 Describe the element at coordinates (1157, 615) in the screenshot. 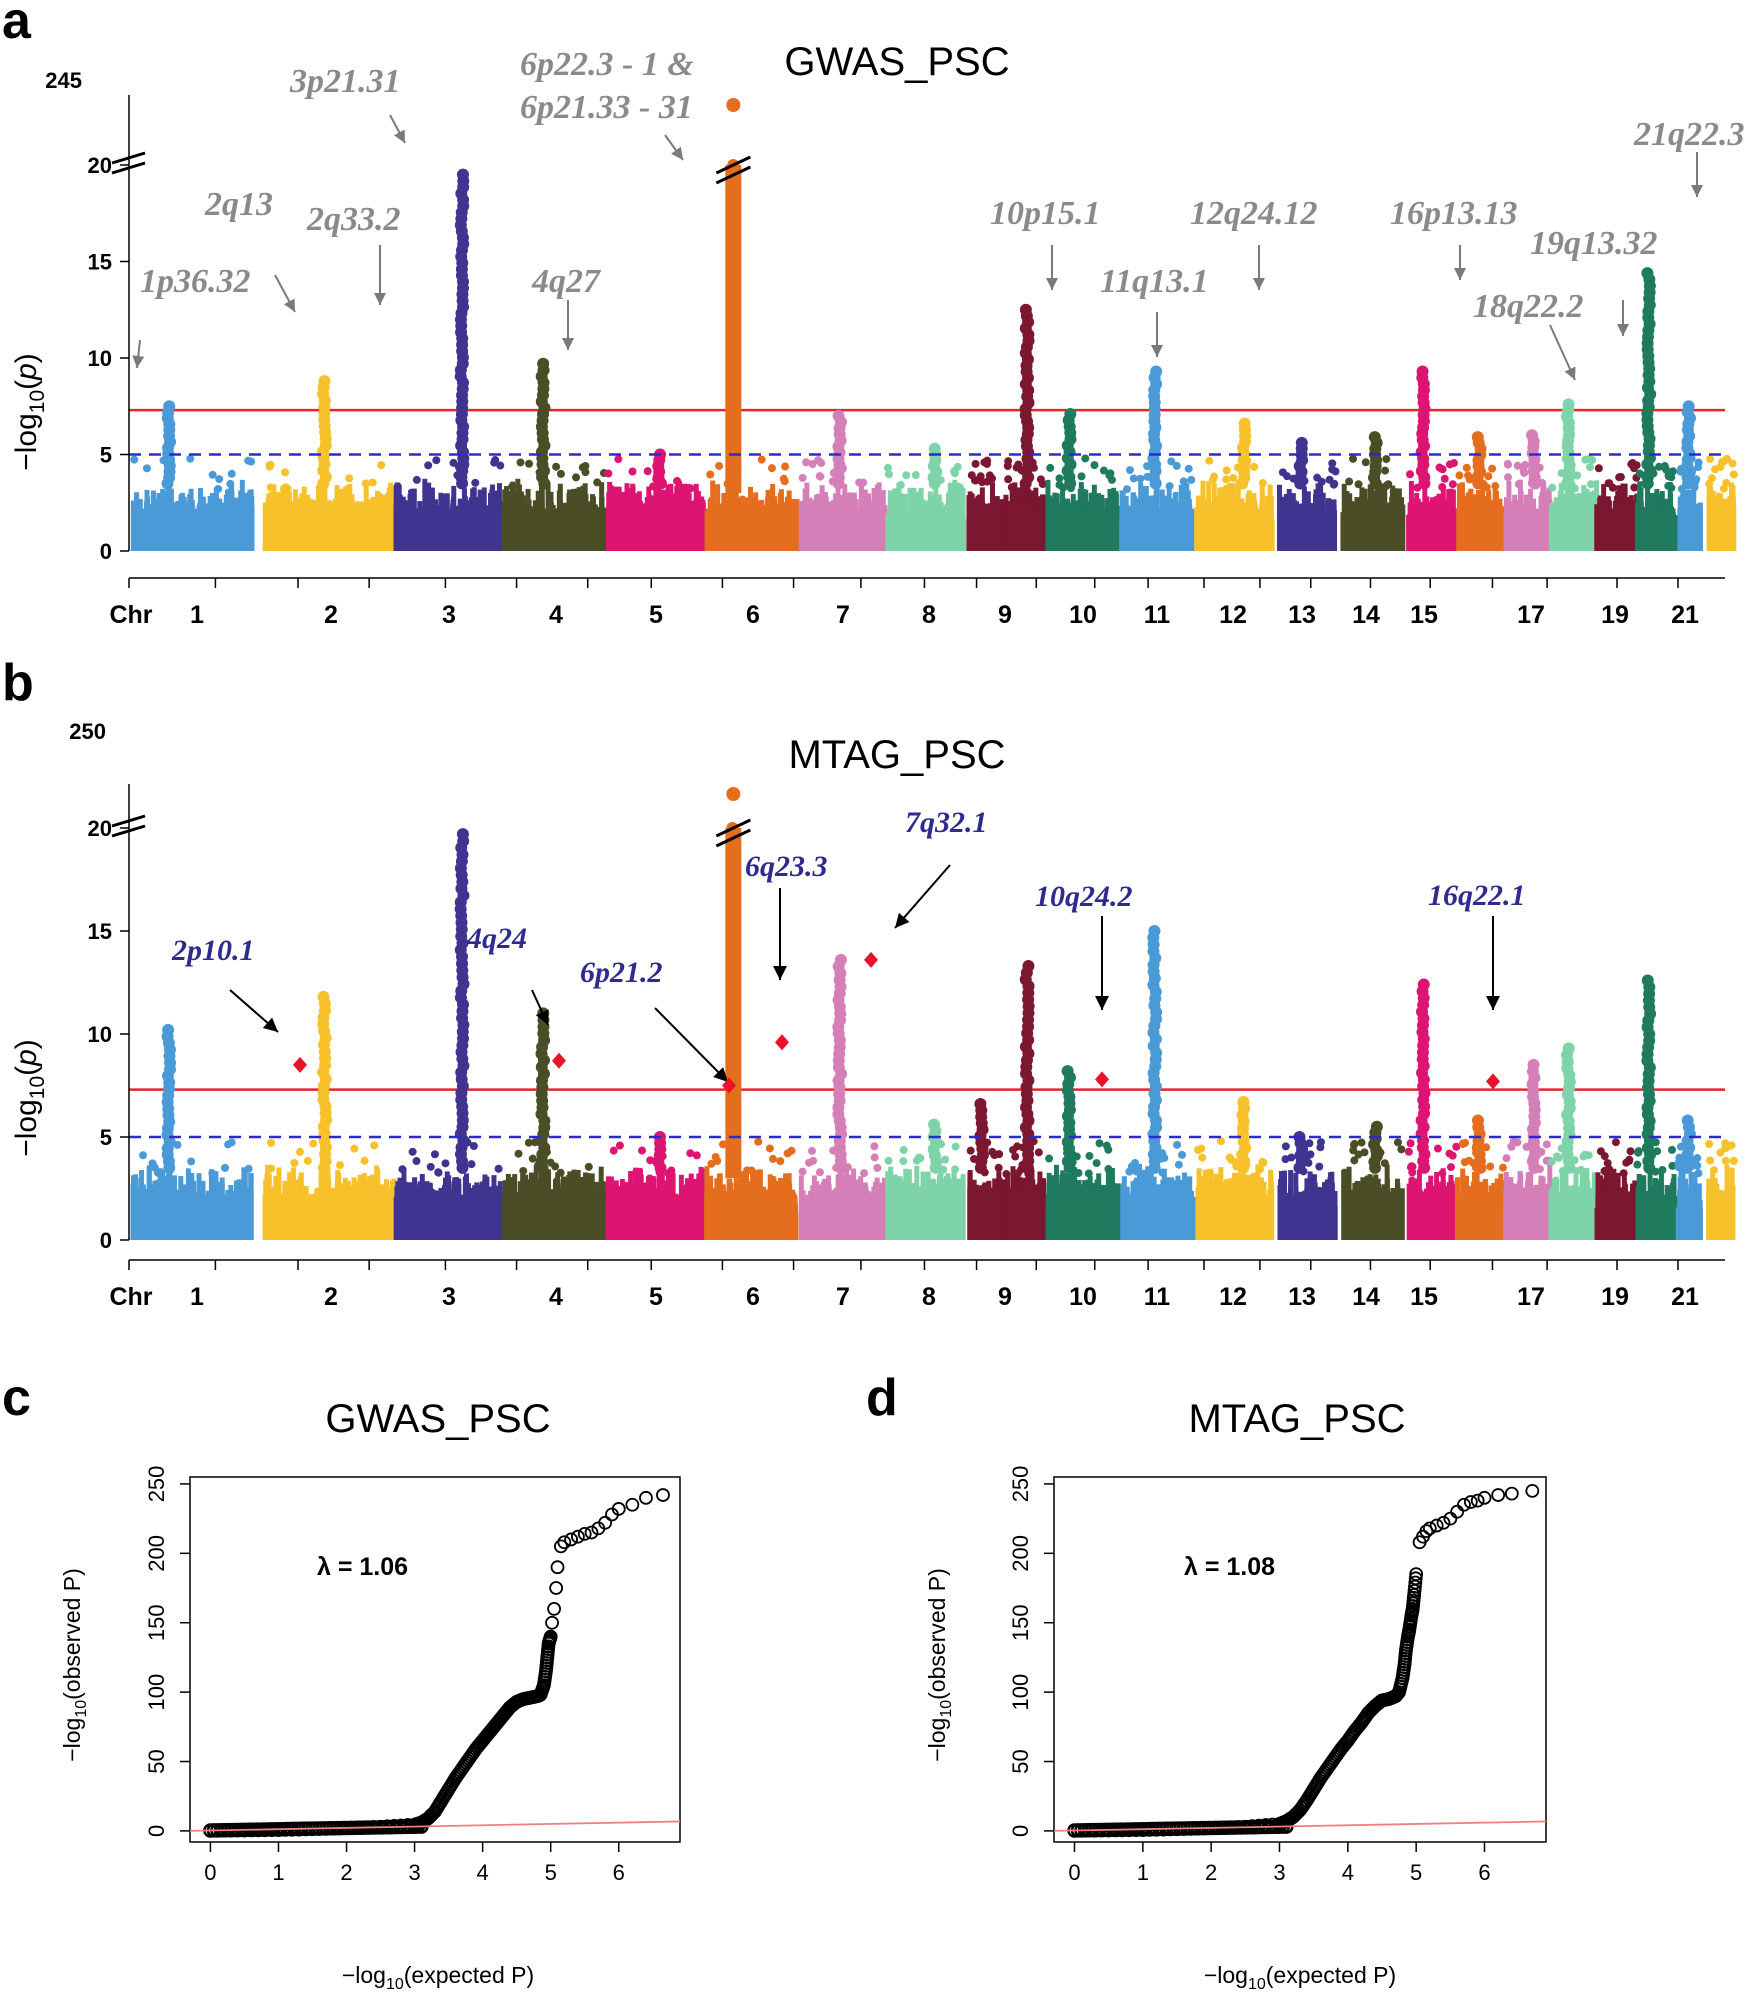

I see `chromosome-label: 11` at that location.